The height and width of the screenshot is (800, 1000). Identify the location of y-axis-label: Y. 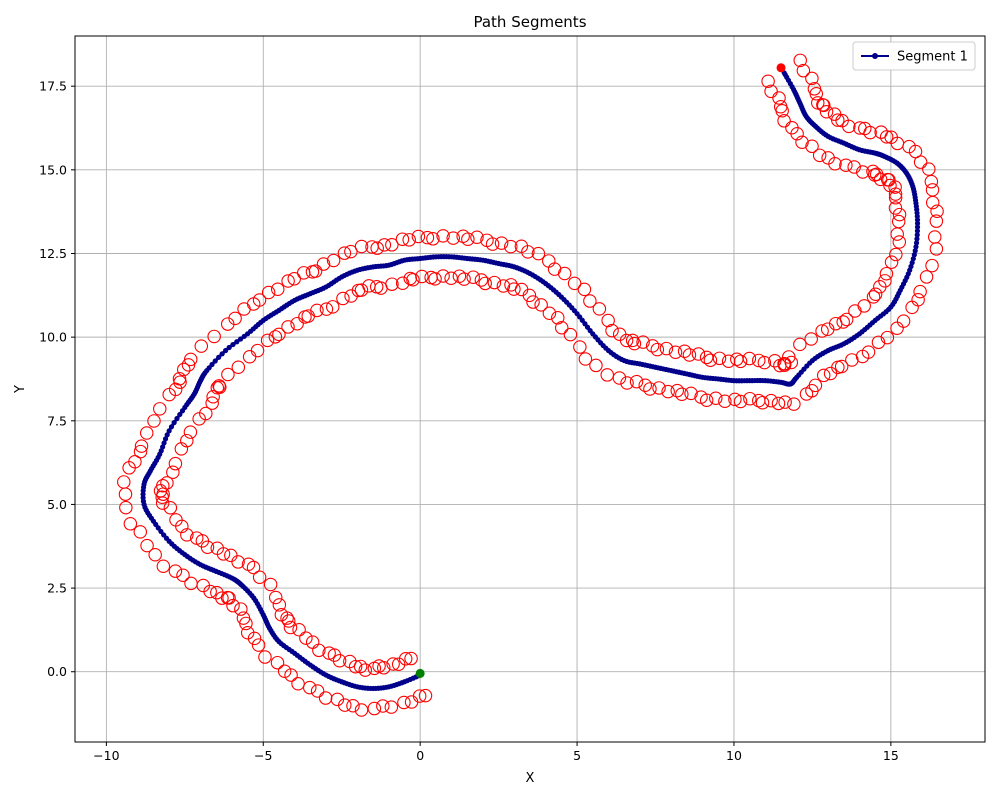
(20, 389).